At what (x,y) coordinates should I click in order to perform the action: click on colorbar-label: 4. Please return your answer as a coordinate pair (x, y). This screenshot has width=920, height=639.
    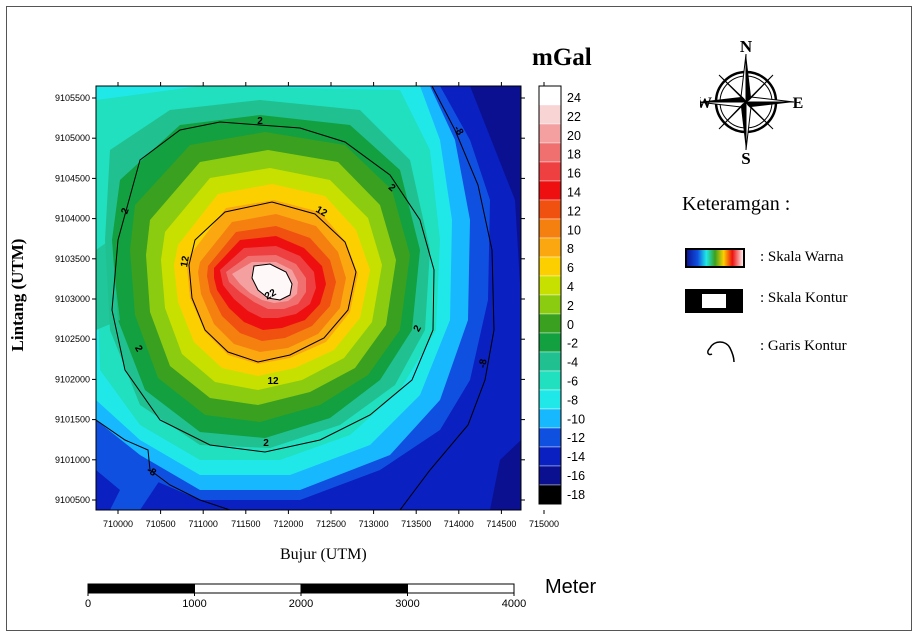
    Looking at the image, I should click on (570, 287).